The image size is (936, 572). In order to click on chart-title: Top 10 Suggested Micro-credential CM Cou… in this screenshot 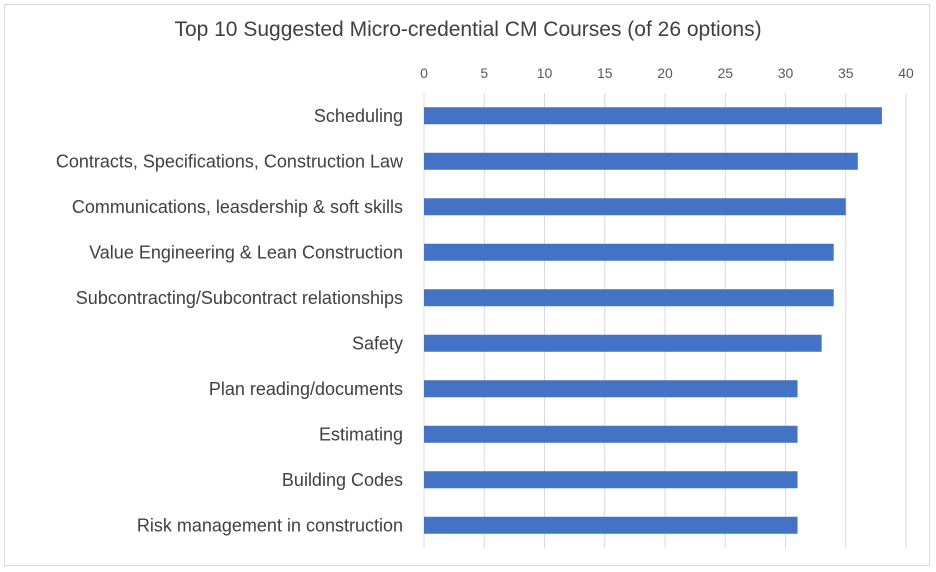, I will do `click(468, 29)`.